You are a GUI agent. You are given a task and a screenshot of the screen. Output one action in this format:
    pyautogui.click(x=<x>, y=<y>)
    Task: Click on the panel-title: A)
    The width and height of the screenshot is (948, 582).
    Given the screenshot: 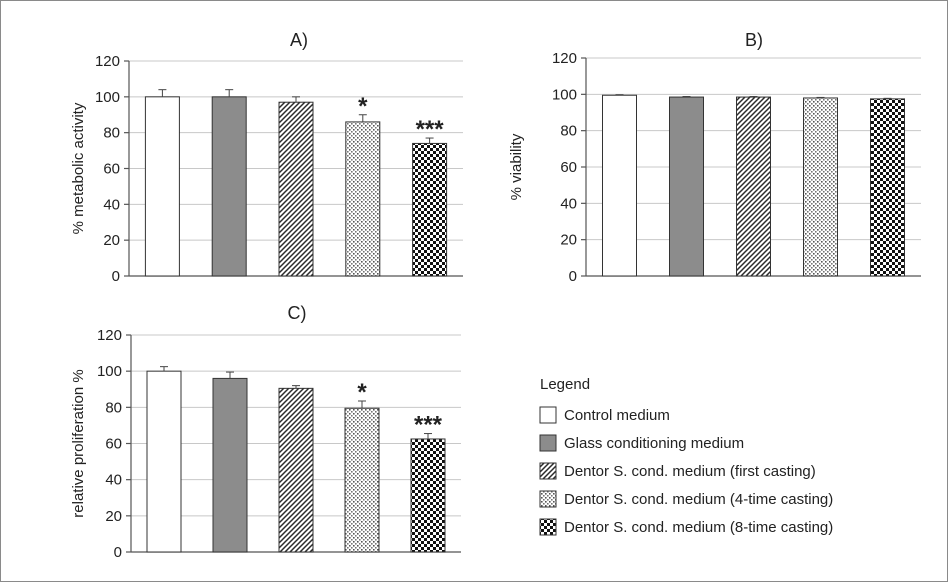 What is the action you would take?
    pyautogui.click(x=299, y=40)
    